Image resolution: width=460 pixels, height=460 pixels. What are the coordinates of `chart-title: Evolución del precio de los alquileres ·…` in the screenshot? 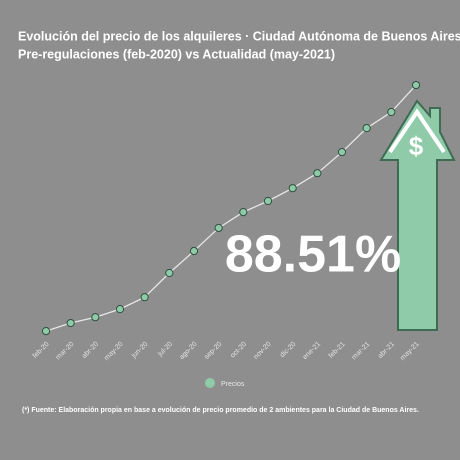 It's located at (239, 36).